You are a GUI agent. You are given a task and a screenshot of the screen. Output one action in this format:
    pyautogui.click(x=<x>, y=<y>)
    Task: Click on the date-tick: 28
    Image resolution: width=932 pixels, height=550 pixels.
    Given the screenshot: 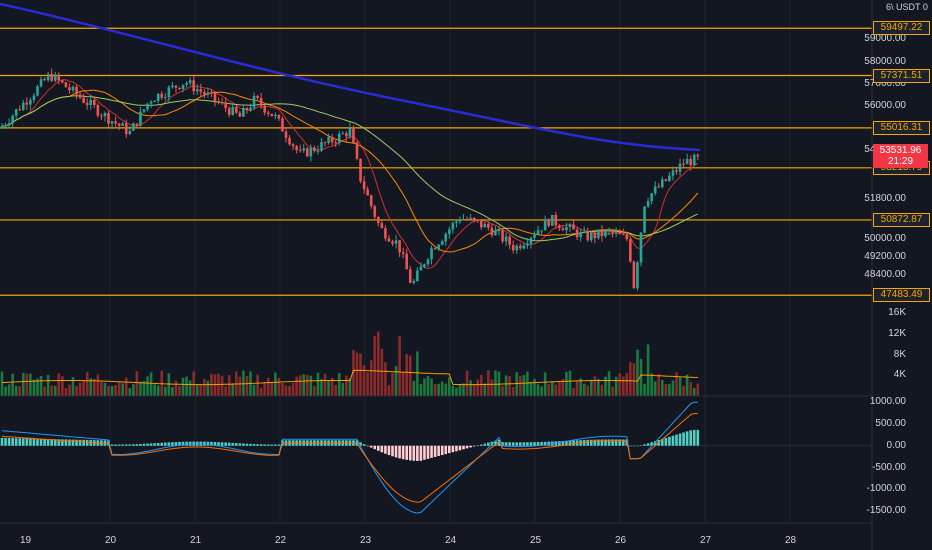 What is the action you would take?
    pyautogui.click(x=791, y=540)
    